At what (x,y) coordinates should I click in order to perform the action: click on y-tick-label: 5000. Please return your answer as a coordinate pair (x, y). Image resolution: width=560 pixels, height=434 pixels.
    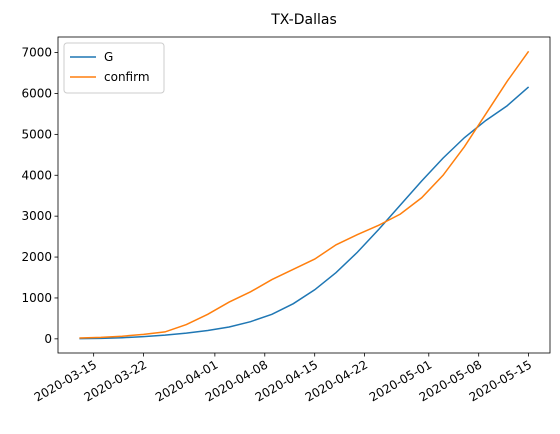
    Looking at the image, I should click on (36, 134).